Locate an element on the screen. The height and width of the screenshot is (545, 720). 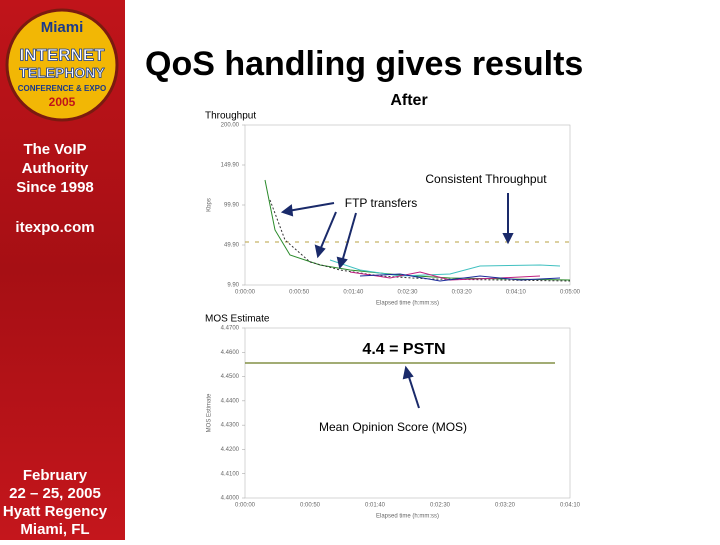
y-axis-title: MOS Estimate is located at coordinates (210, 412).